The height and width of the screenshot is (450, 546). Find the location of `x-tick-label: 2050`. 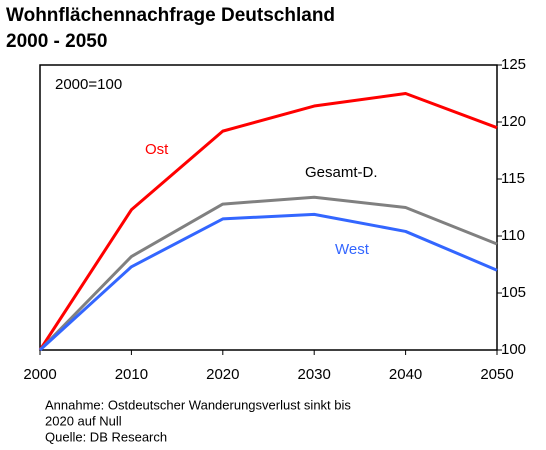

x-tick-label: 2050 is located at coordinates (496, 374).